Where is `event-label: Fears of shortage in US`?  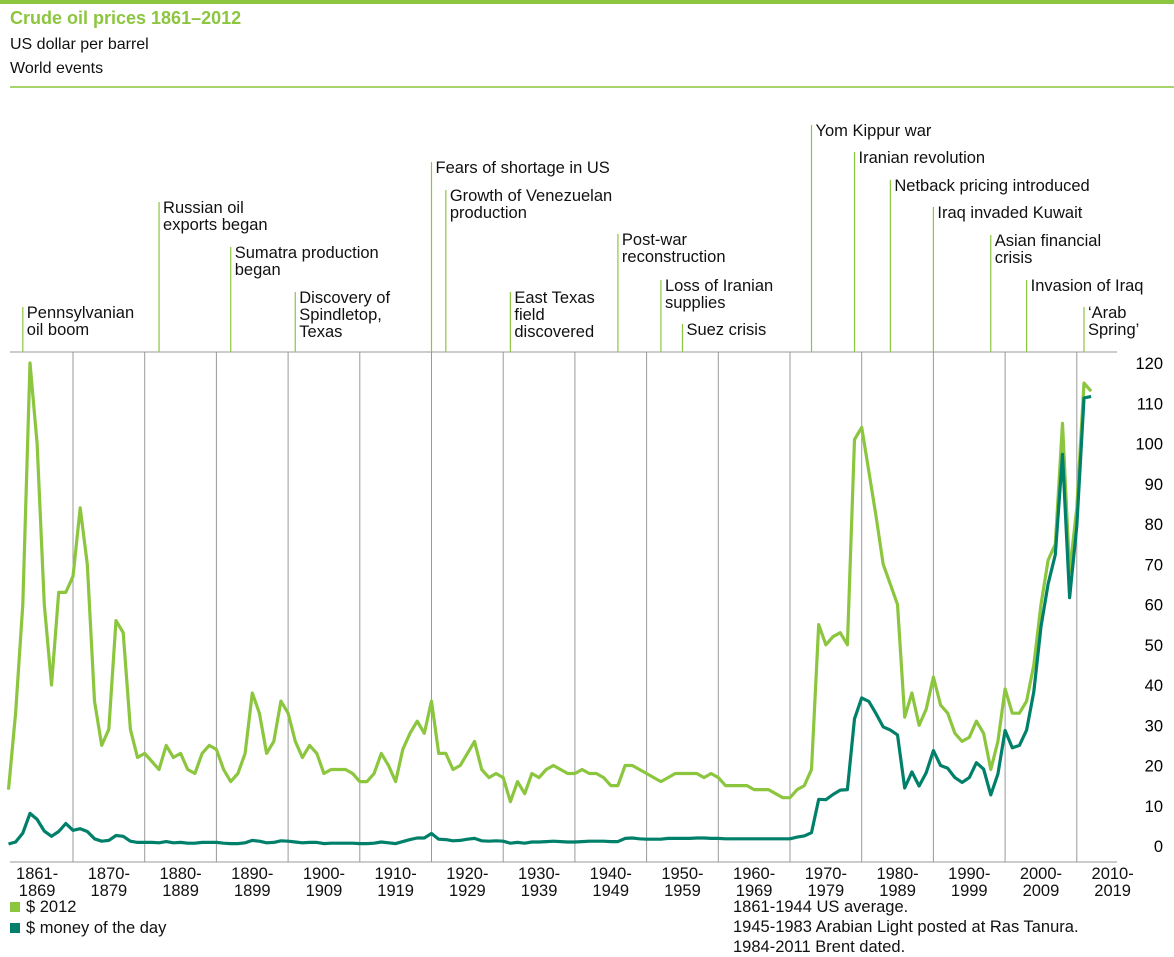
event-label: Fears of shortage in US is located at coordinates (522, 168).